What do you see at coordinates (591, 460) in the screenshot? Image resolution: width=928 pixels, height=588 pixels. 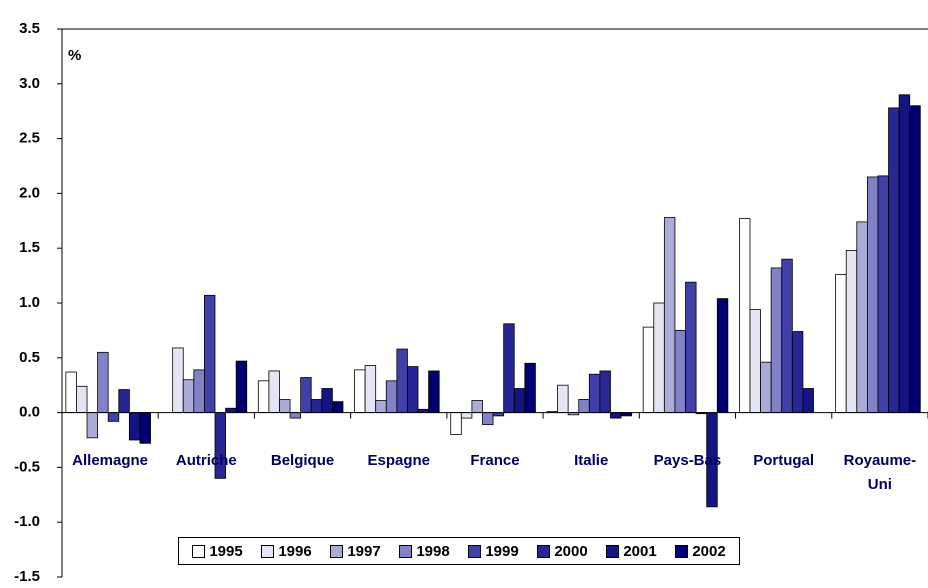 I see `x-tick-label: Italie` at bounding box center [591, 460].